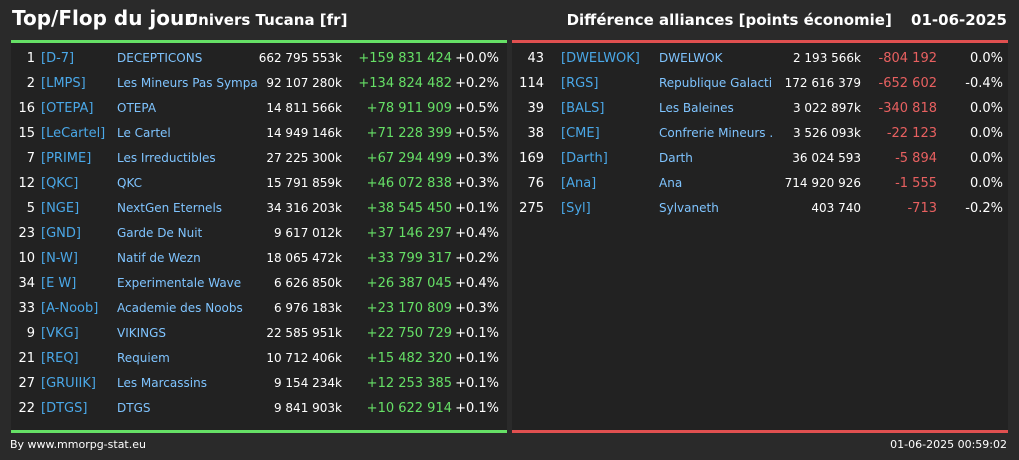 The height and width of the screenshot is (460, 1019). Describe the element at coordinates (689, 208) in the screenshot. I see `alliance-name-link: Sylvaneth` at that location.